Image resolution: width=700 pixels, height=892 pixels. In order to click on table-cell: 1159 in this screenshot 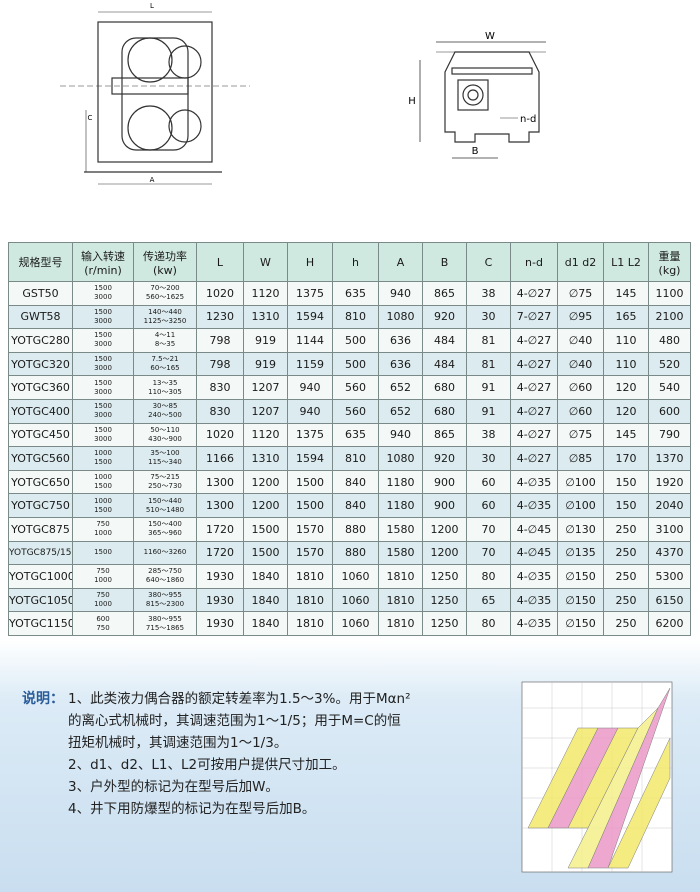, I will do `click(310, 364)`.